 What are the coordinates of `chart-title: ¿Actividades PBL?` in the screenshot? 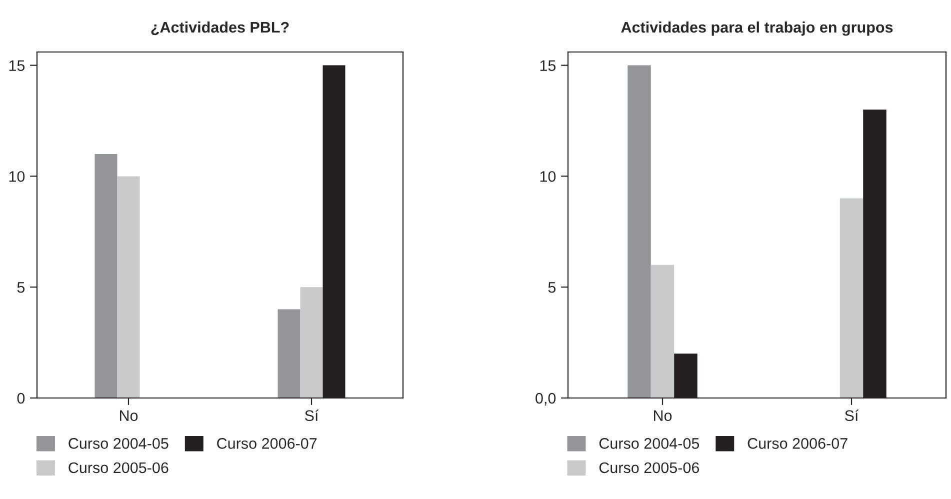 It's located at (220, 28).